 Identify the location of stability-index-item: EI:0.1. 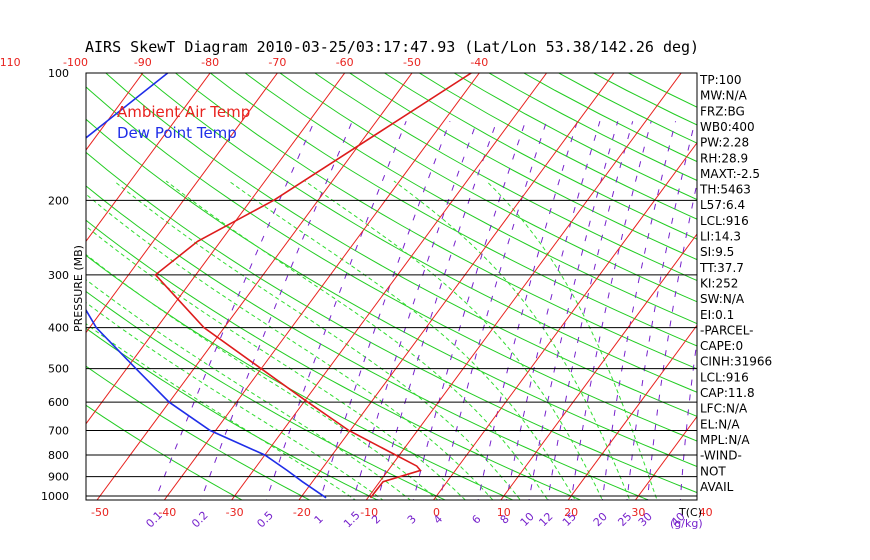
(717, 315).